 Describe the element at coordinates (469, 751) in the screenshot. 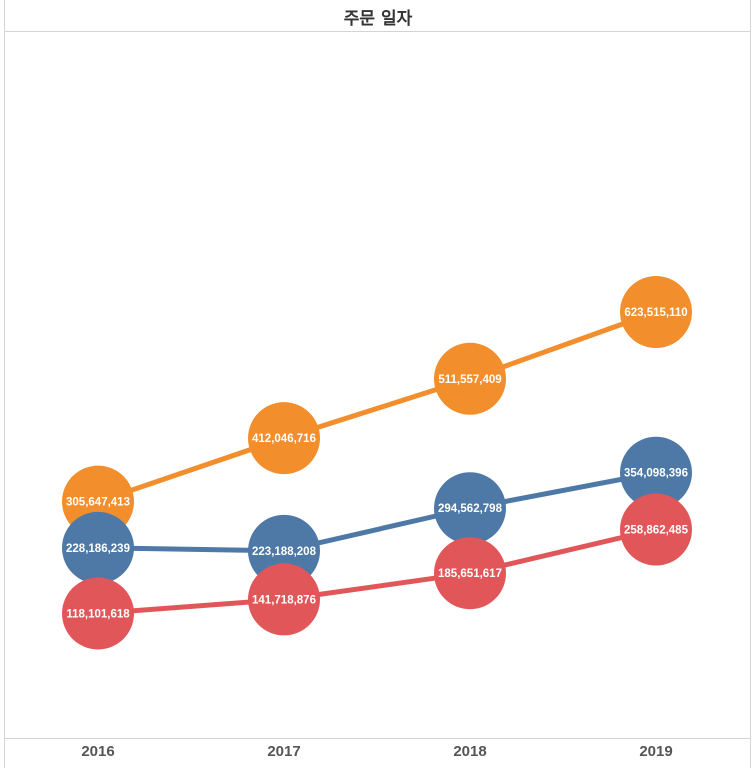

I see `x-tick-label-2018: 2018` at that location.